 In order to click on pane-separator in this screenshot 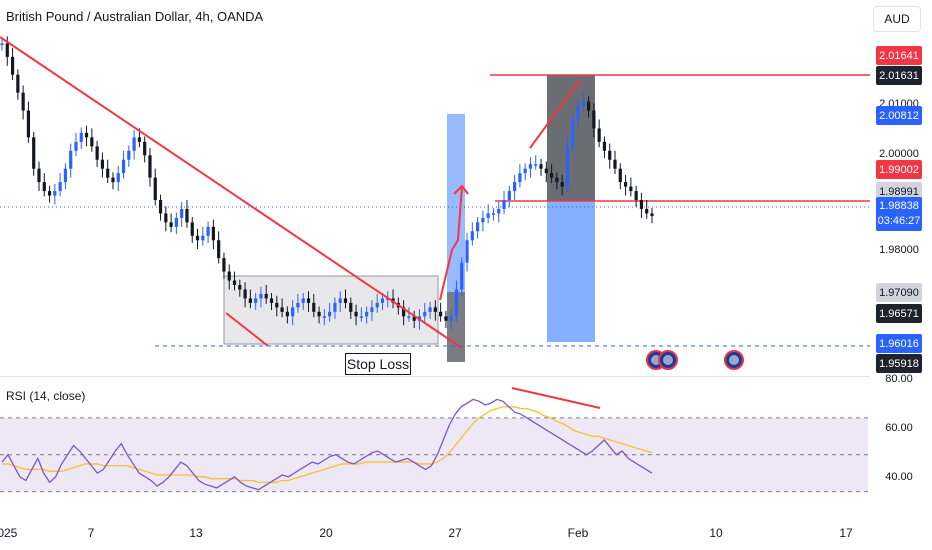, I will do `click(435, 376)`.